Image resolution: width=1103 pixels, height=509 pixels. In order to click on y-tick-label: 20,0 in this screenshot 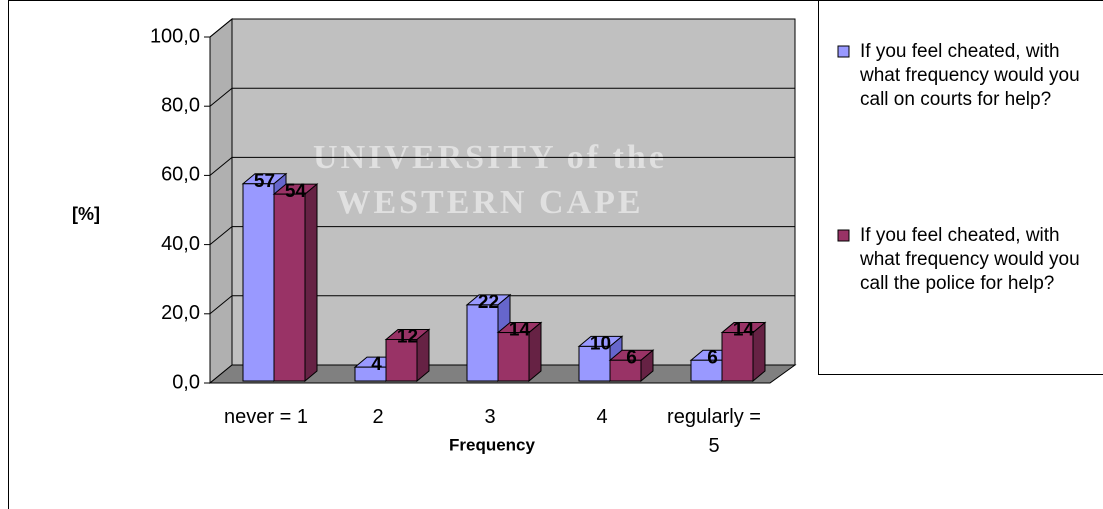, I will do `click(180, 313)`.